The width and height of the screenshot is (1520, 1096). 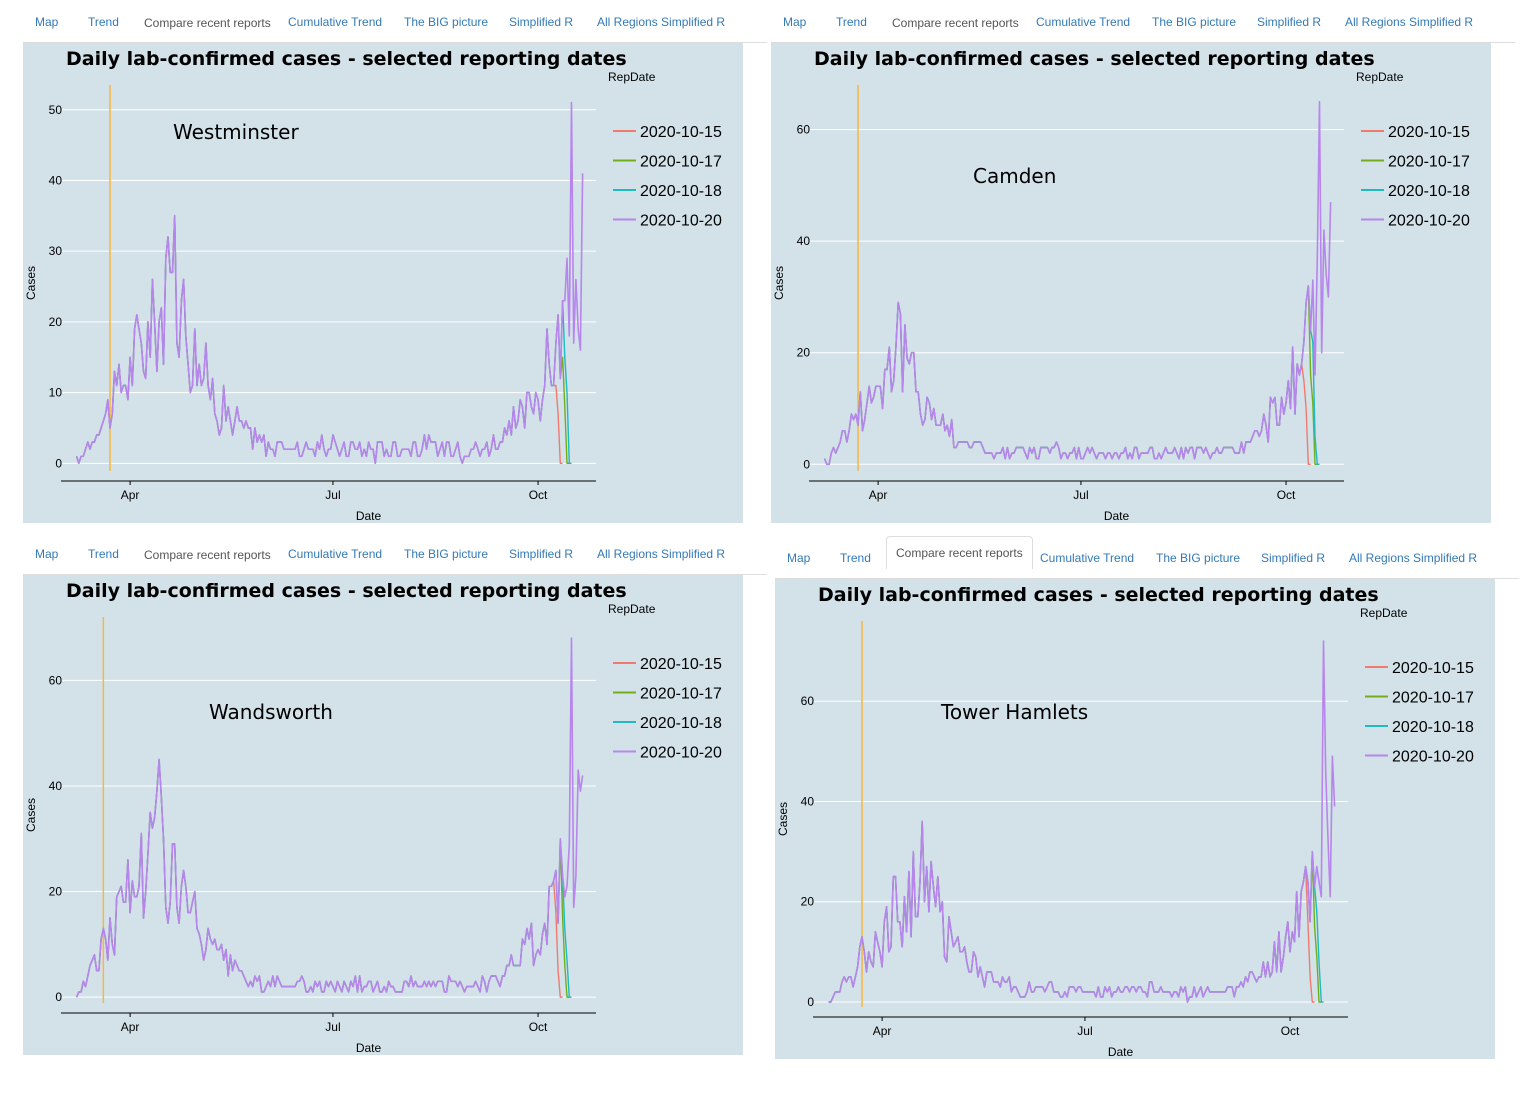 What do you see at coordinates (56, 251) in the screenshot?
I see `y-tick-label: 30` at bounding box center [56, 251].